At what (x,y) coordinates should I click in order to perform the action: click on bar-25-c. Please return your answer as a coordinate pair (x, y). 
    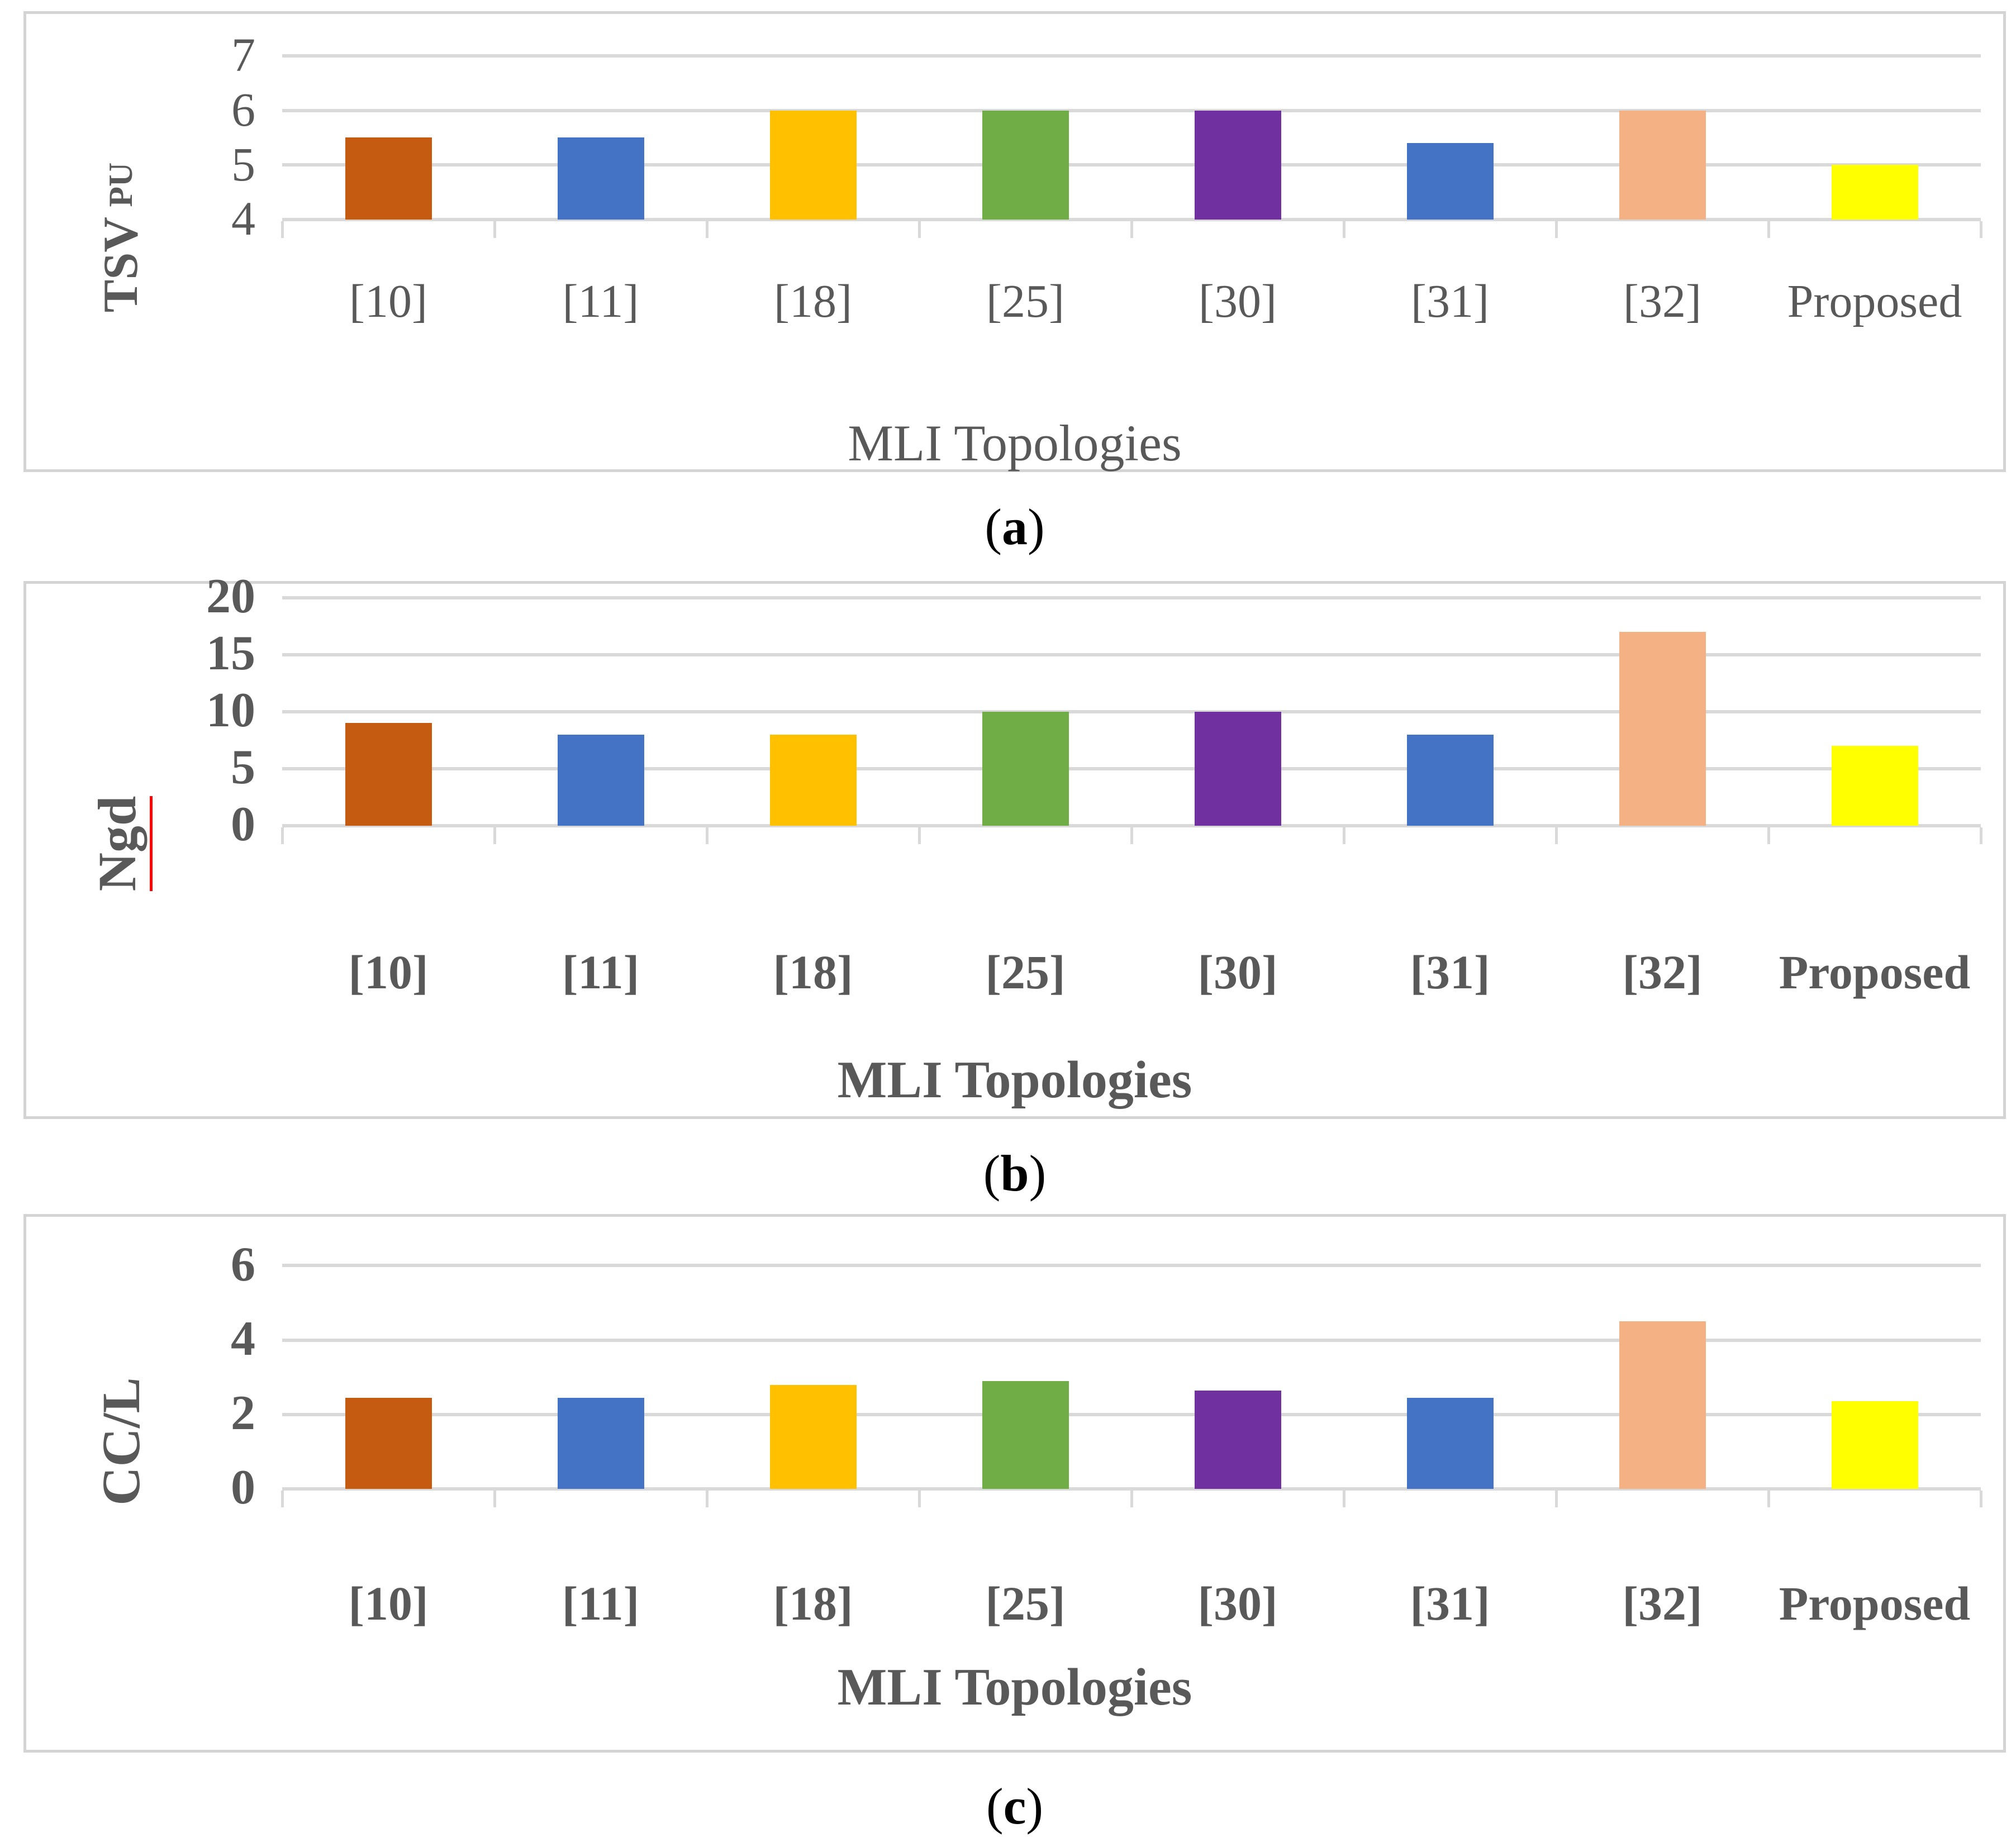
    Looking at the image, I should click on (1025, 1435).